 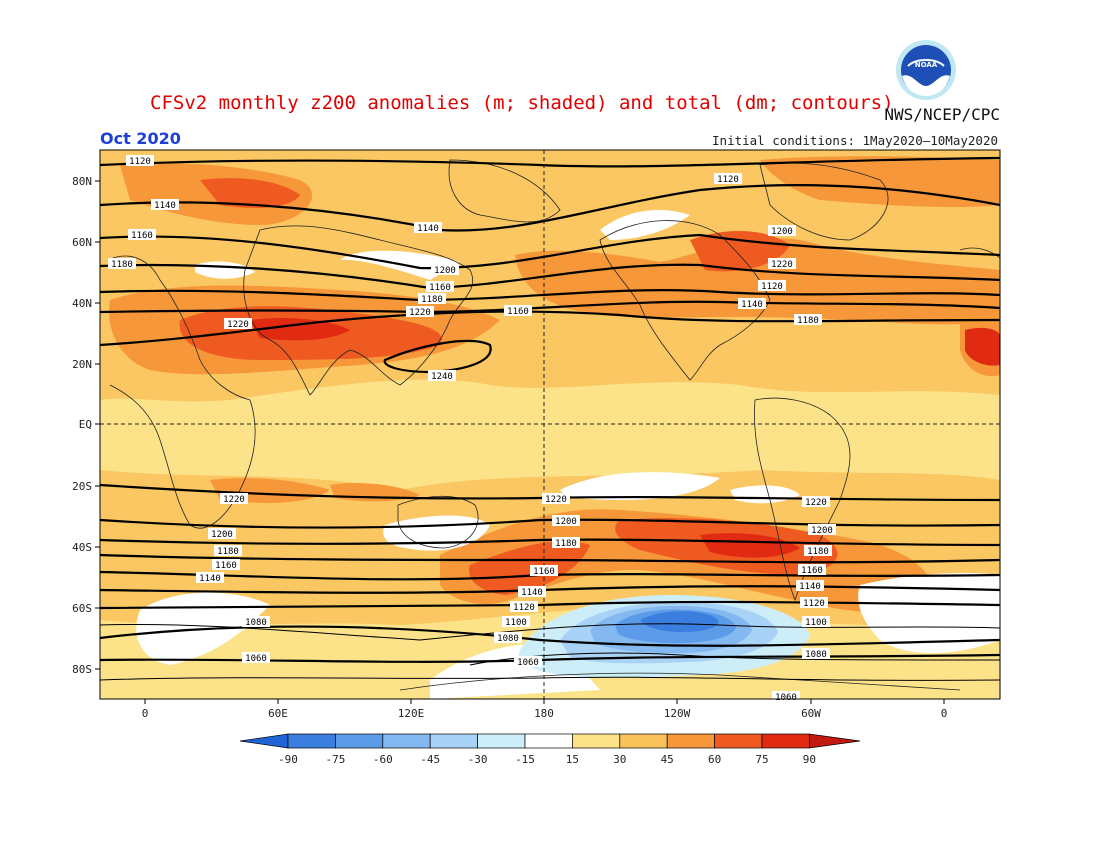 I want to click on contour-label: 1240, so click(x=442, y=377).